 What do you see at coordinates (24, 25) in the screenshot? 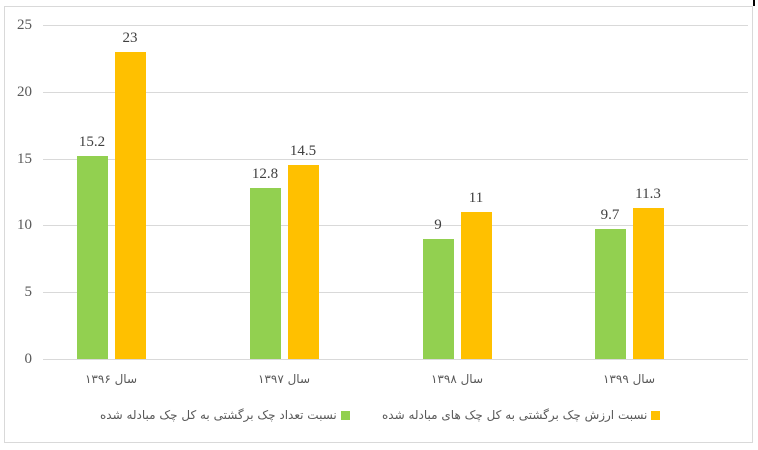
I see `y-tick-label: 25` at bounding box center [24, 25].